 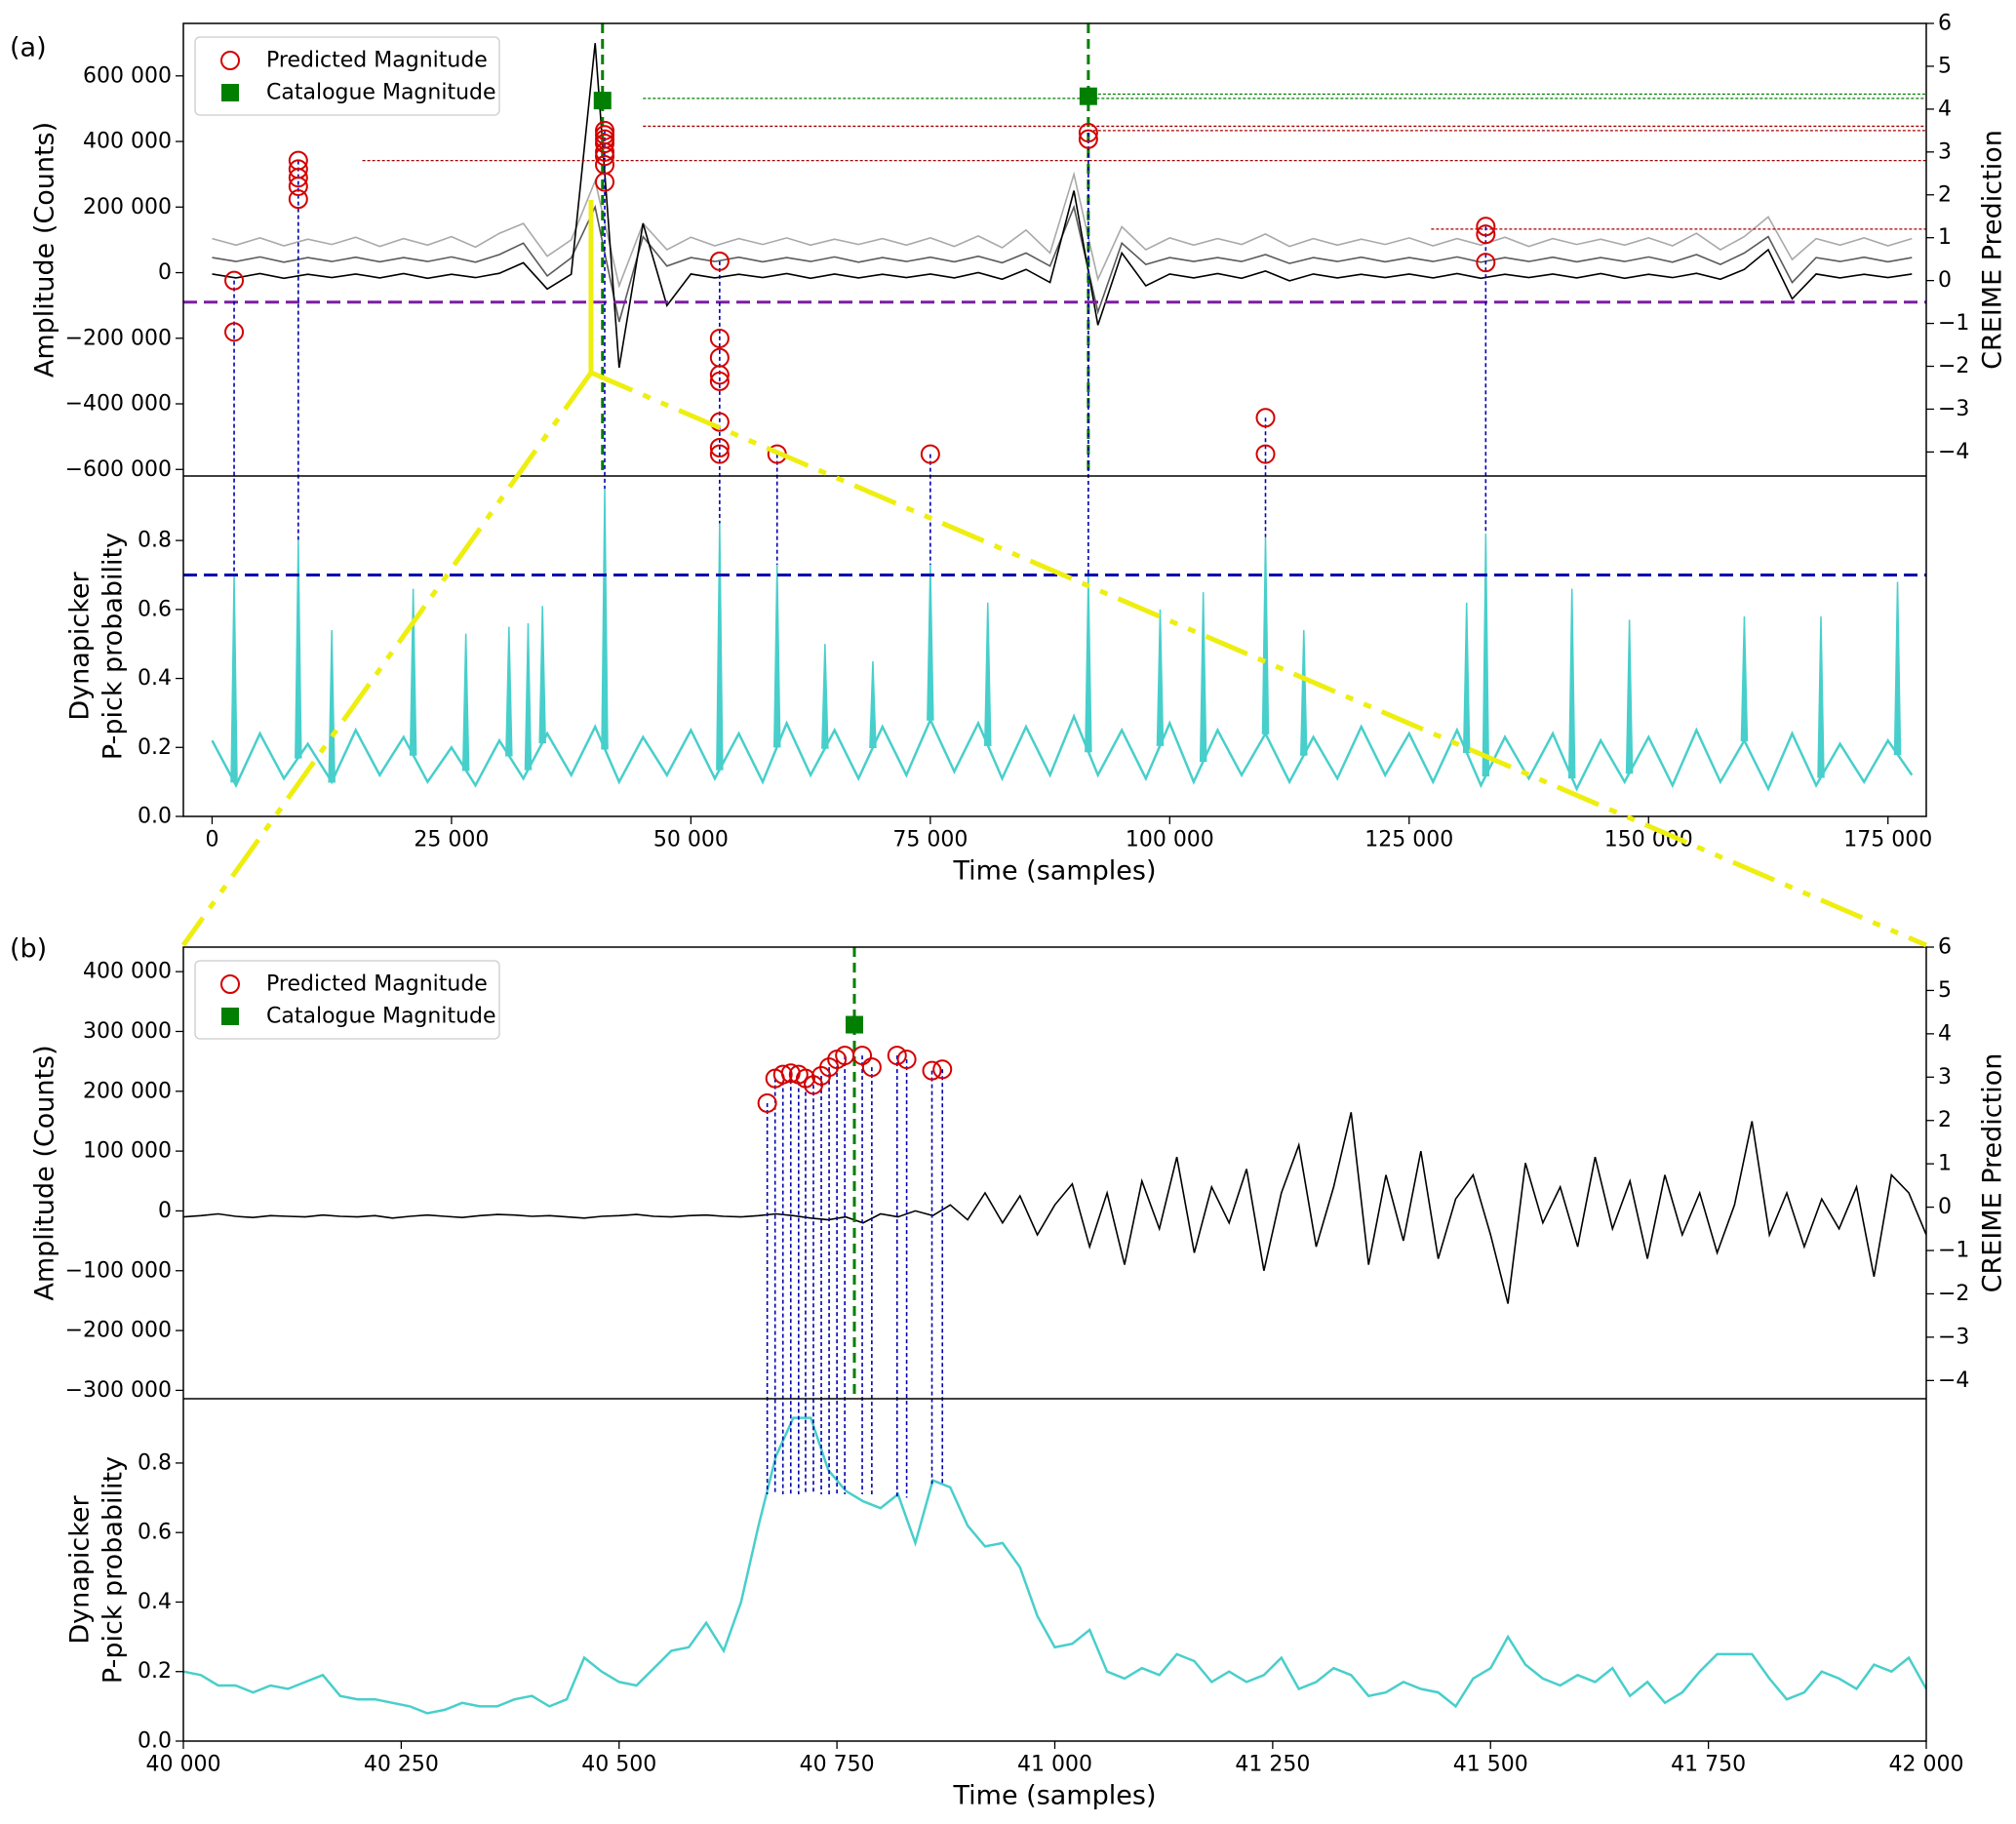 What do you see at coordinates (114, 646) in the screenshot?
I see `prob-axis-label: P-pick probability` at bounding box center [114, 646].